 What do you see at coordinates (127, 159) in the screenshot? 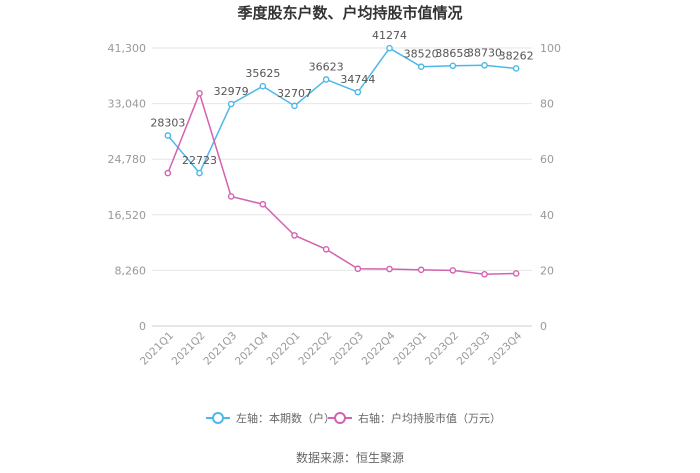
I see `left-tick-label: 24,780` at bounding box center [127, 159].